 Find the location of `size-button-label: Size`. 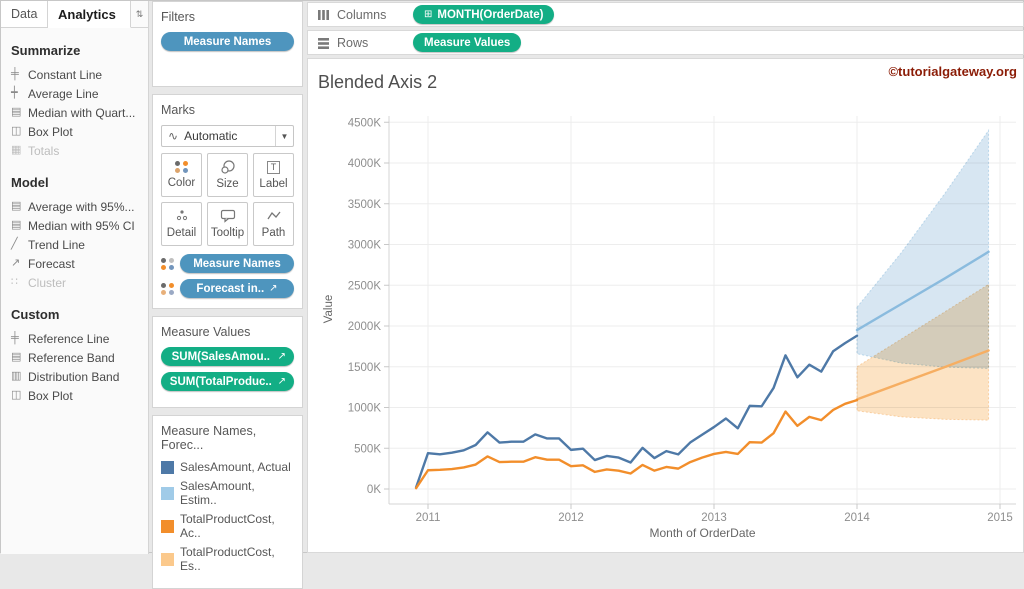

size-button-label: Size is located at coordinates (227, 184).